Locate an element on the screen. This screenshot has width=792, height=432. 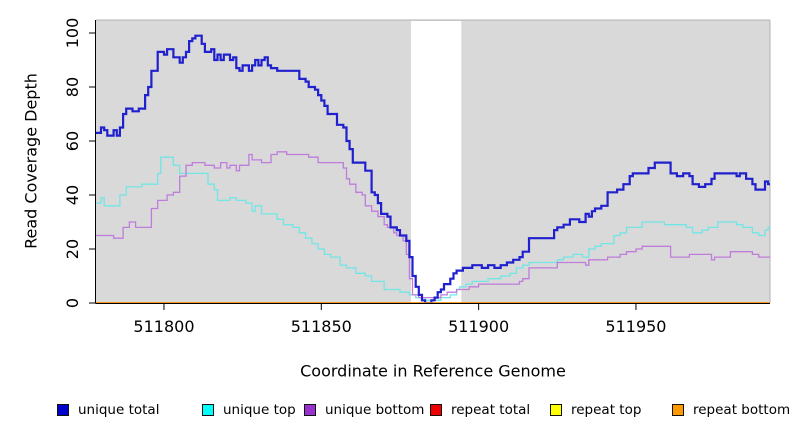
legend-swatch-unique-bottom is located at coordinates (310, 409).